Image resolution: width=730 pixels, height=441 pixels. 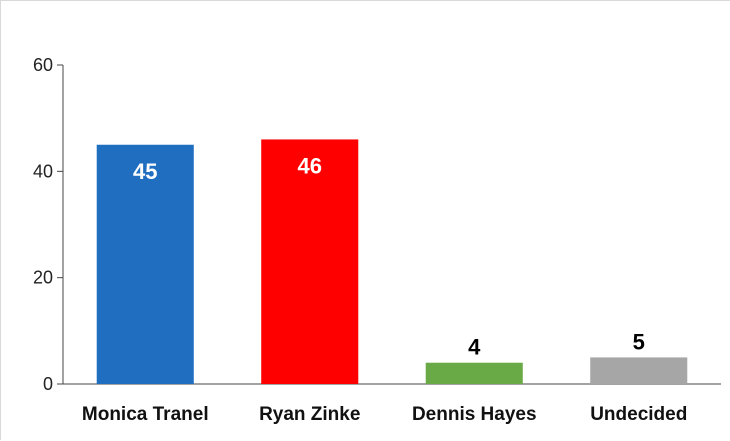 What do you see at coordinates (638, 414) in the screenshot?
I see `category-label: Undecided` at bounding box center [638, 414].